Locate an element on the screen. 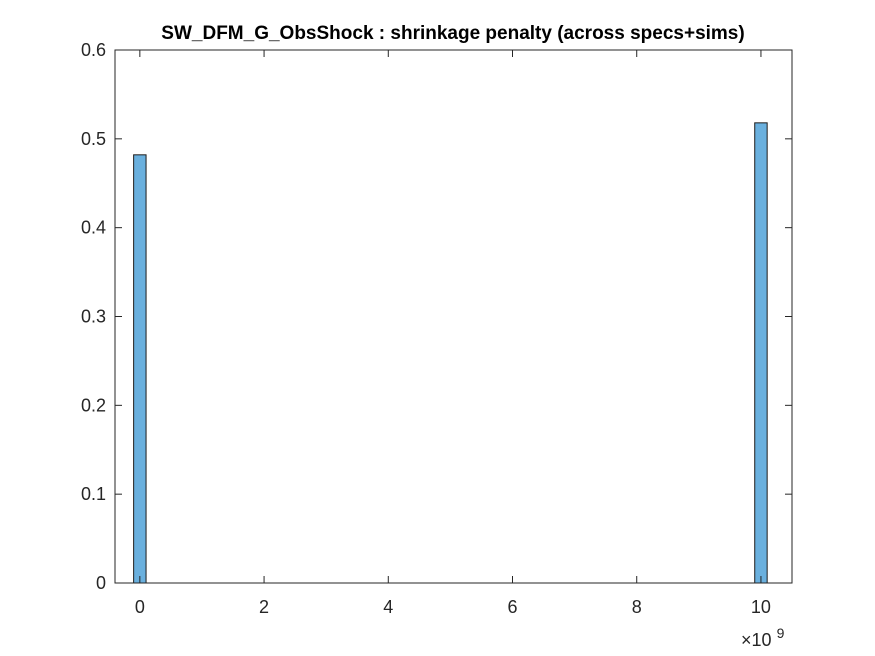  y-tick-label: 0.2 is located at coordinates (93, 405).